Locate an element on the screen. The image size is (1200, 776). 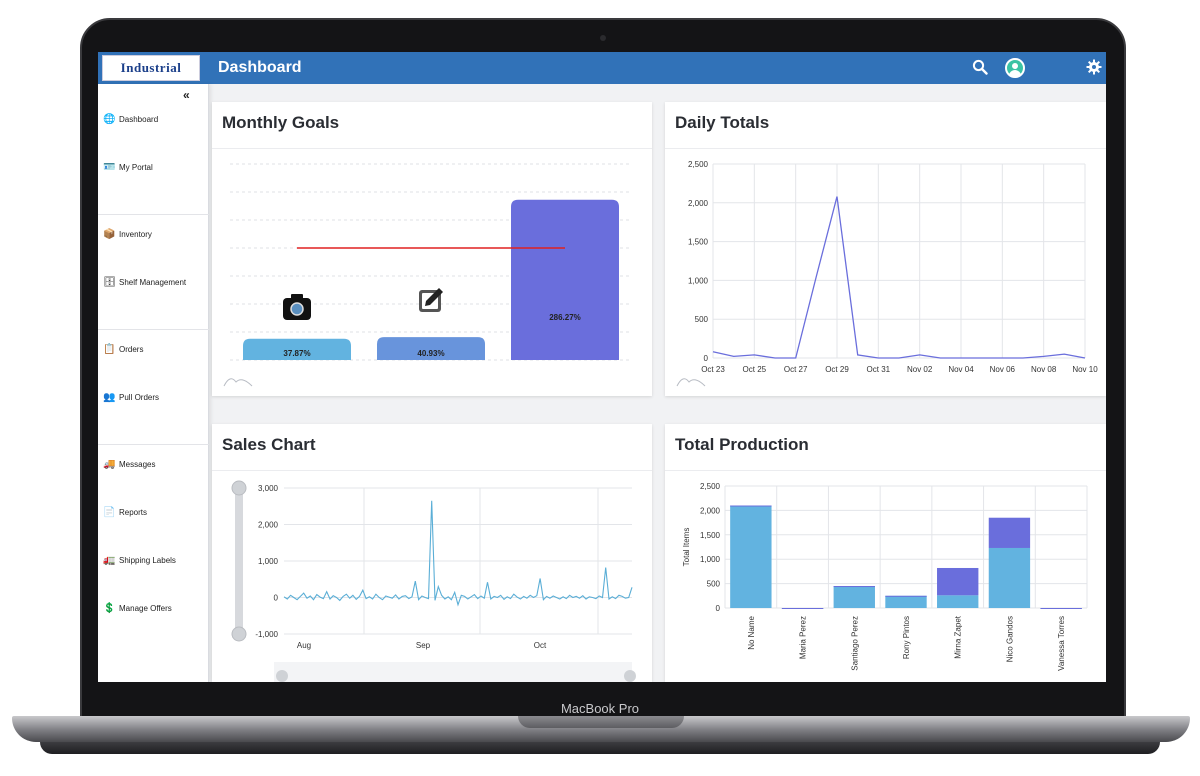
card-title: Total Production is located at coordinates (742, 444).